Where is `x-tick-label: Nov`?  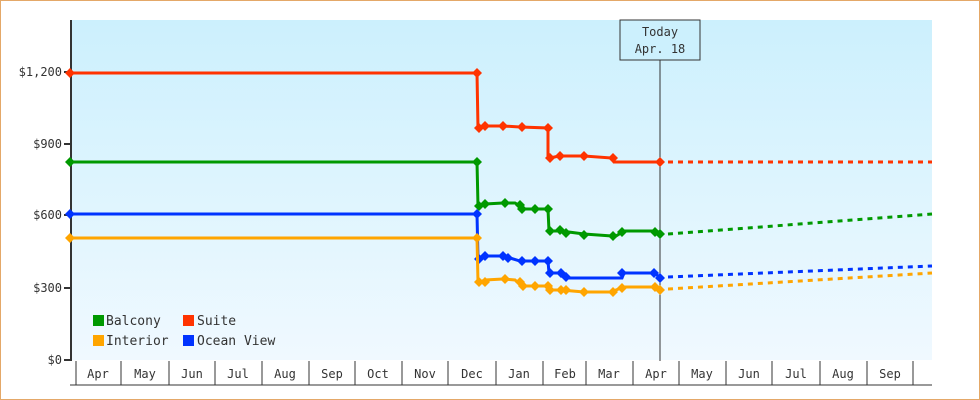 x-tick-label: Nov is located at coordinates (425, 374).